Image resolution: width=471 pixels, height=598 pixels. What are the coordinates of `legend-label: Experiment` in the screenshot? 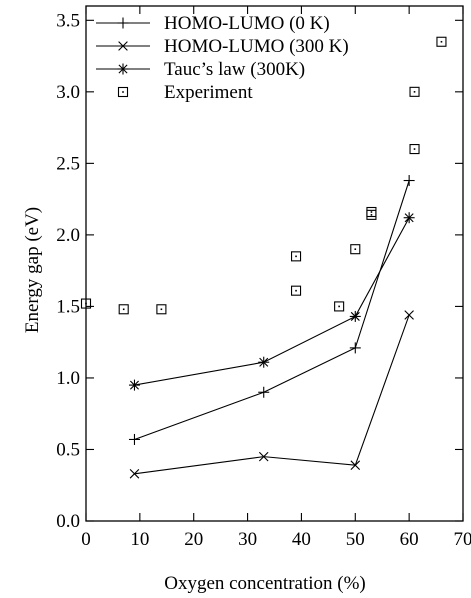 It's located at (208, 92).